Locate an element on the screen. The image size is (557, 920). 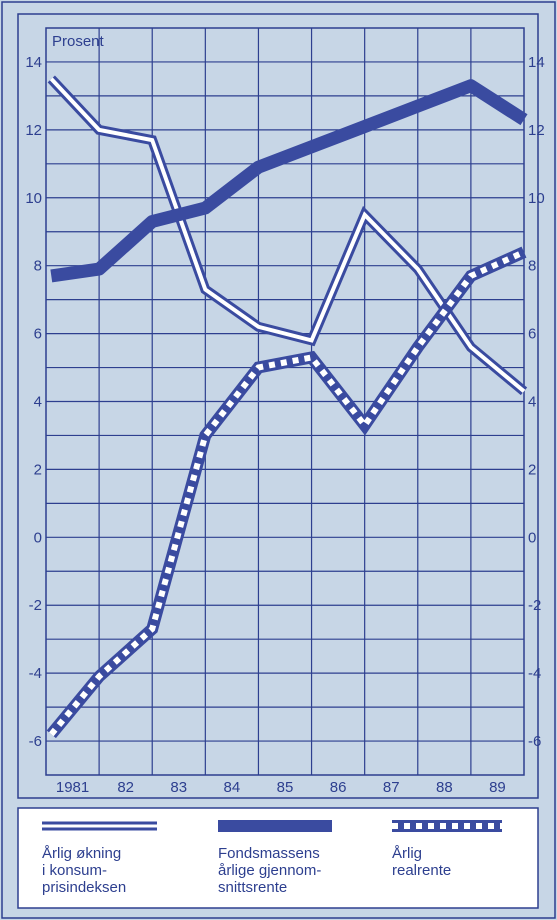
y-tick-label-right: 2 is located at coordinates (532, 469).